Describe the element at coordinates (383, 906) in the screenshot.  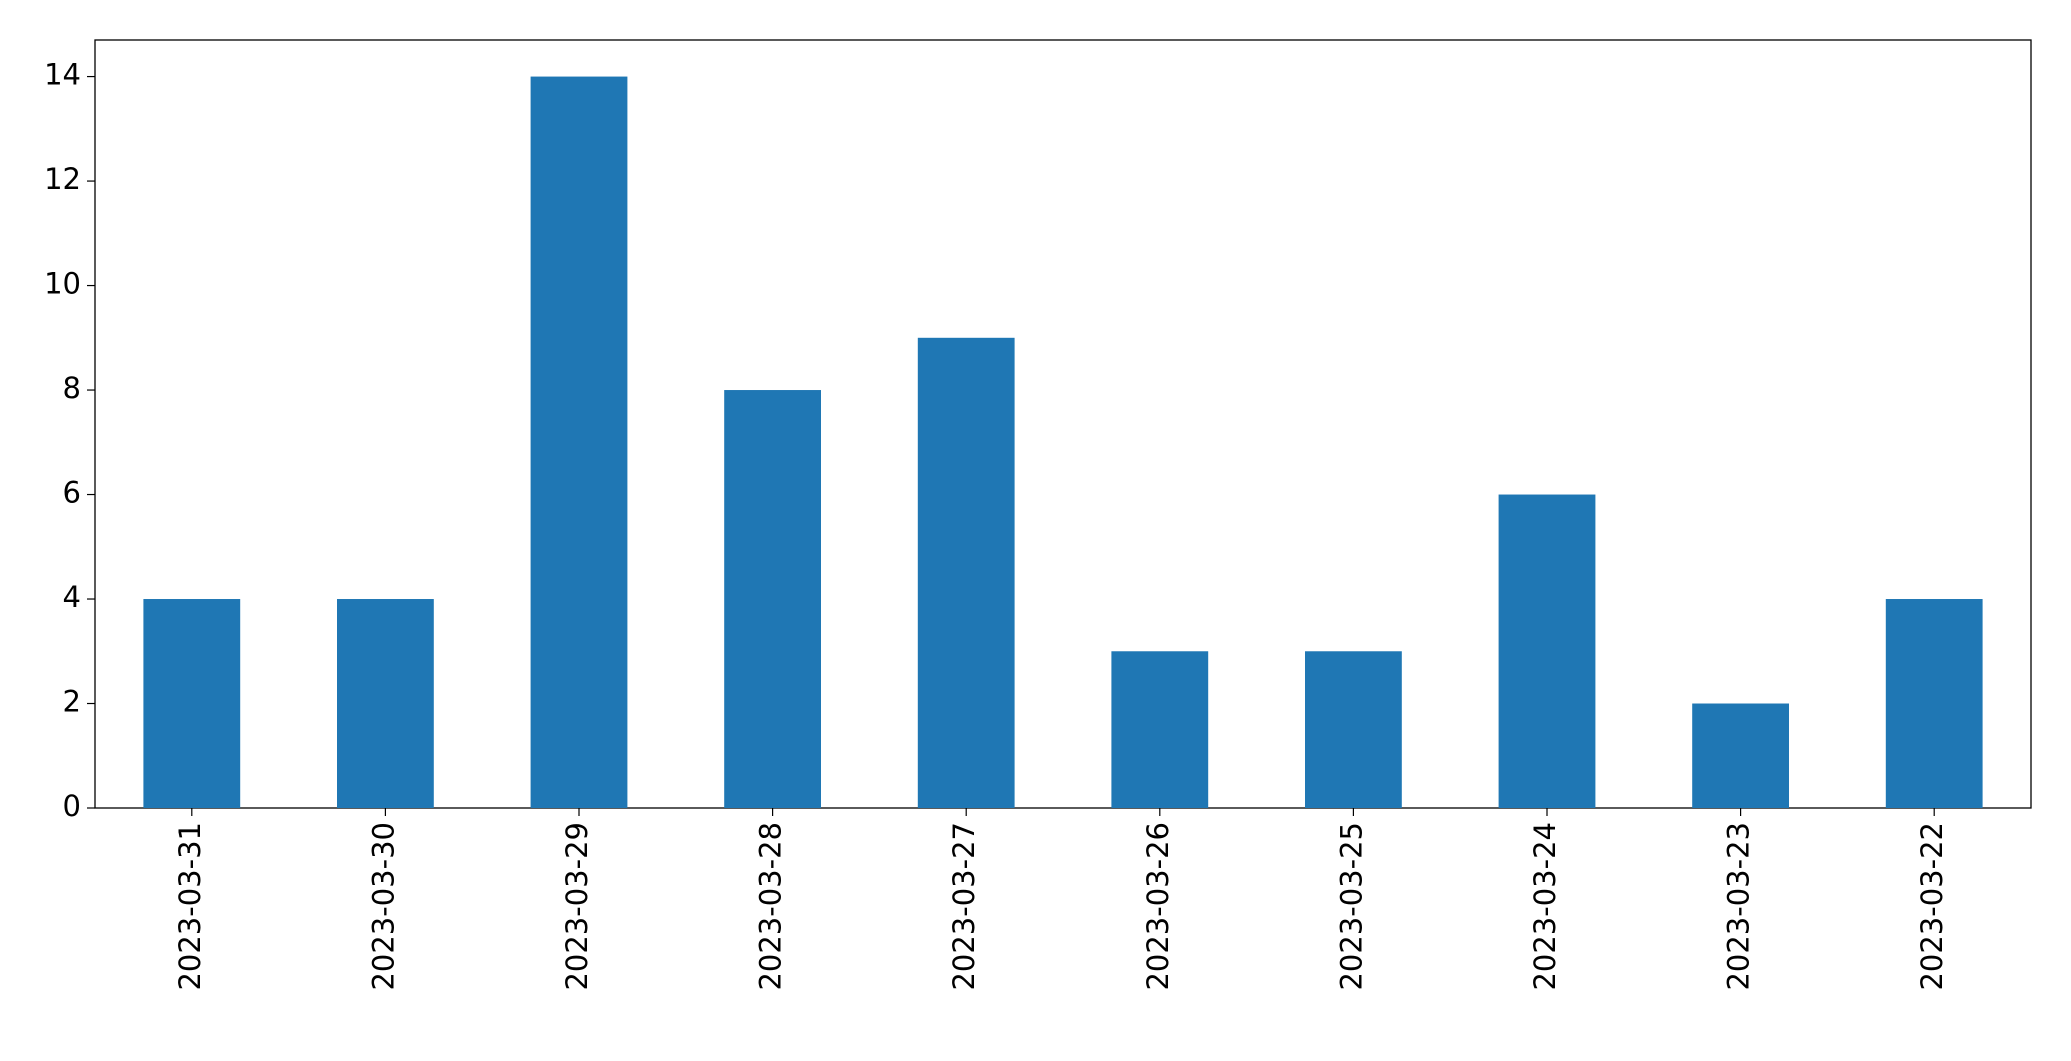
I see `x-tick-label: 2023-03-30` at that location.